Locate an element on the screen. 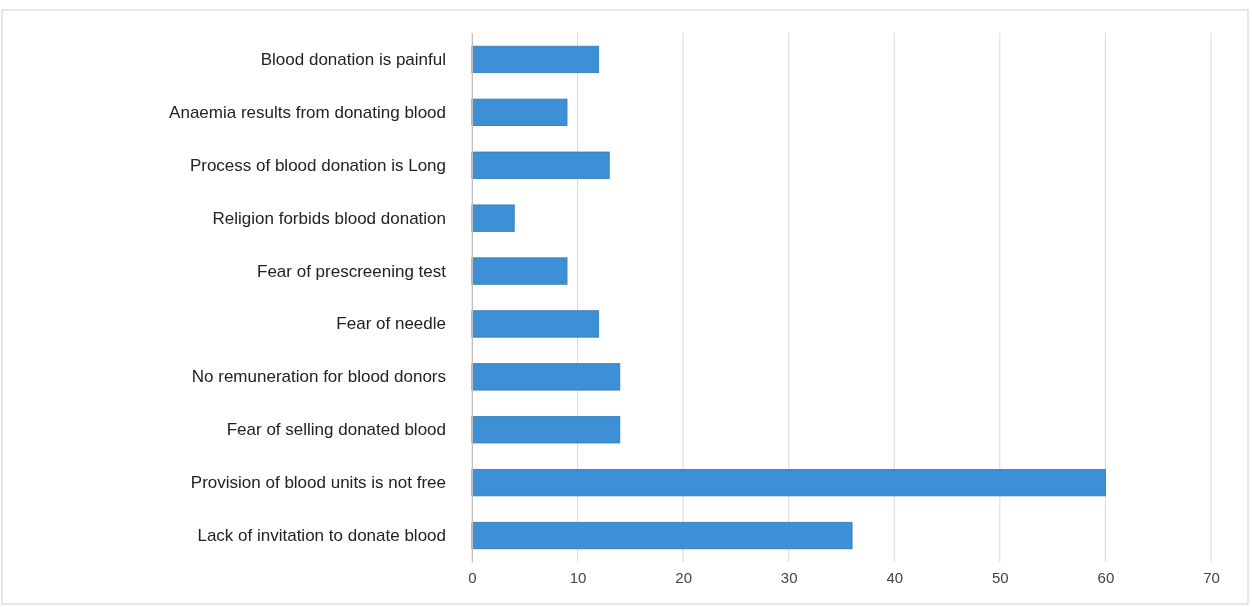  x-tick-label: 30 is located at coordinates (789, 577).